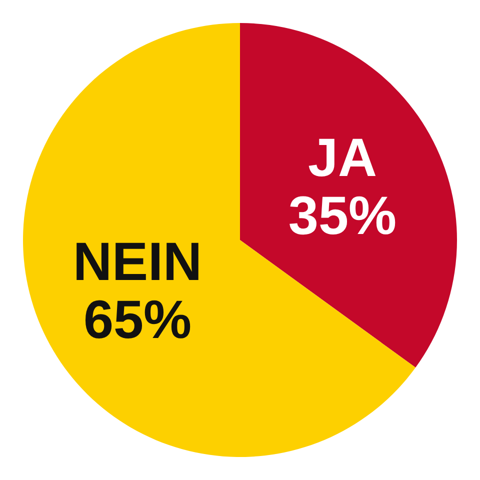 This screenshot has width=480, height=480. I want to click on data-label: 65%, so click(137, 320).